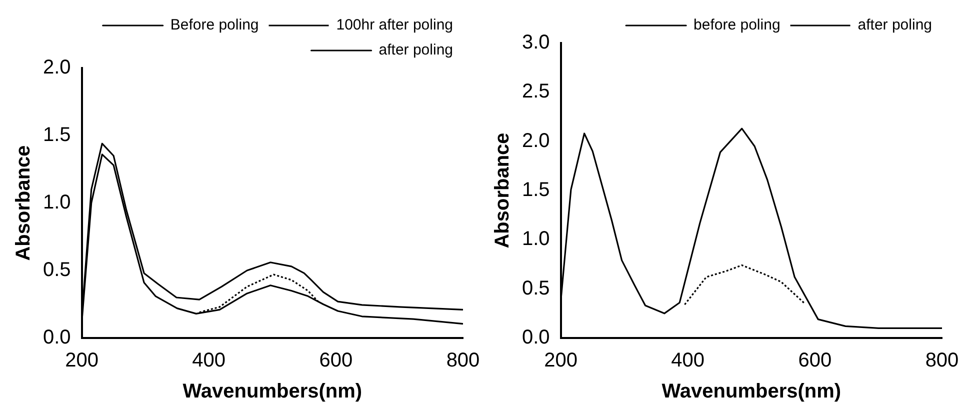 Image resolution: width=973 pixels, height=417 pixels. I want to click on legend-label: before poling, so click(737, 25).